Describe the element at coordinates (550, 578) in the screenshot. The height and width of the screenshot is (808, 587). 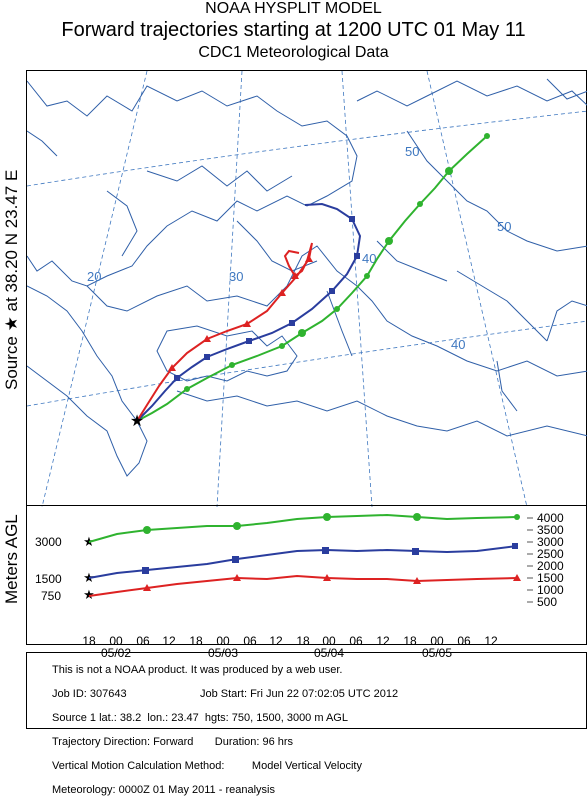
I see `tick-1500: 1500` at that location.